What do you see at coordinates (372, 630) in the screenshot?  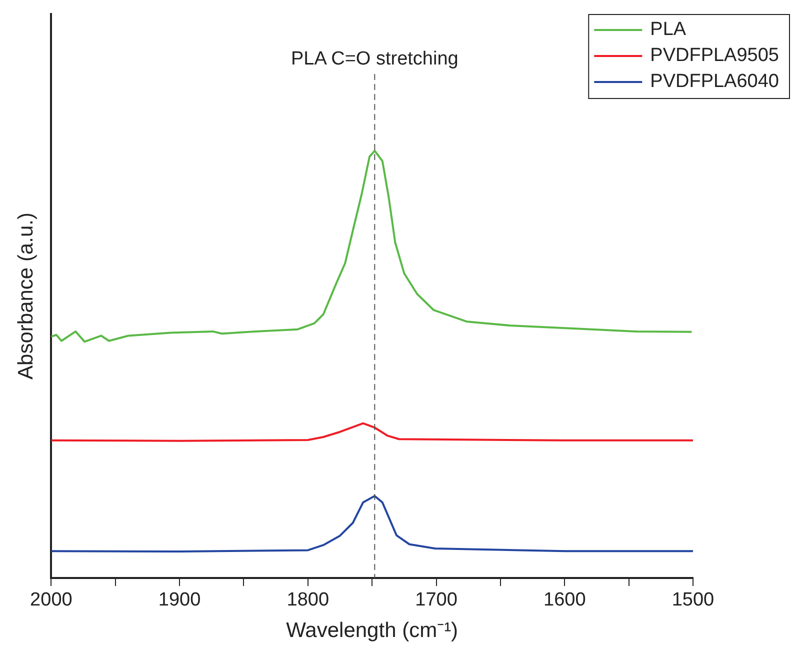 I see `x-axis-title: Wavelength (cm⁻¹)` at bounding box center [372, 630].